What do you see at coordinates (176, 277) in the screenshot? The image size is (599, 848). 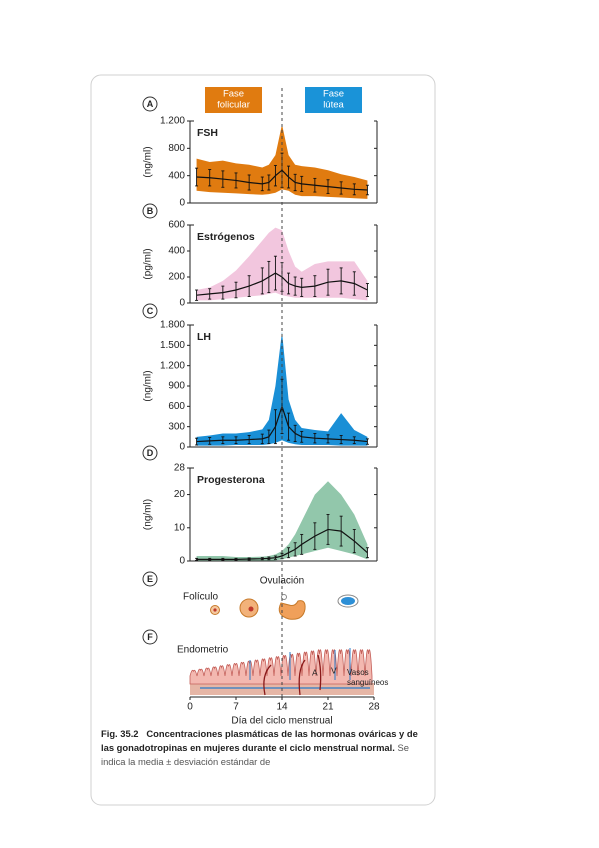 I see `y-tick-label: 200` at bounding box center [176, 277].